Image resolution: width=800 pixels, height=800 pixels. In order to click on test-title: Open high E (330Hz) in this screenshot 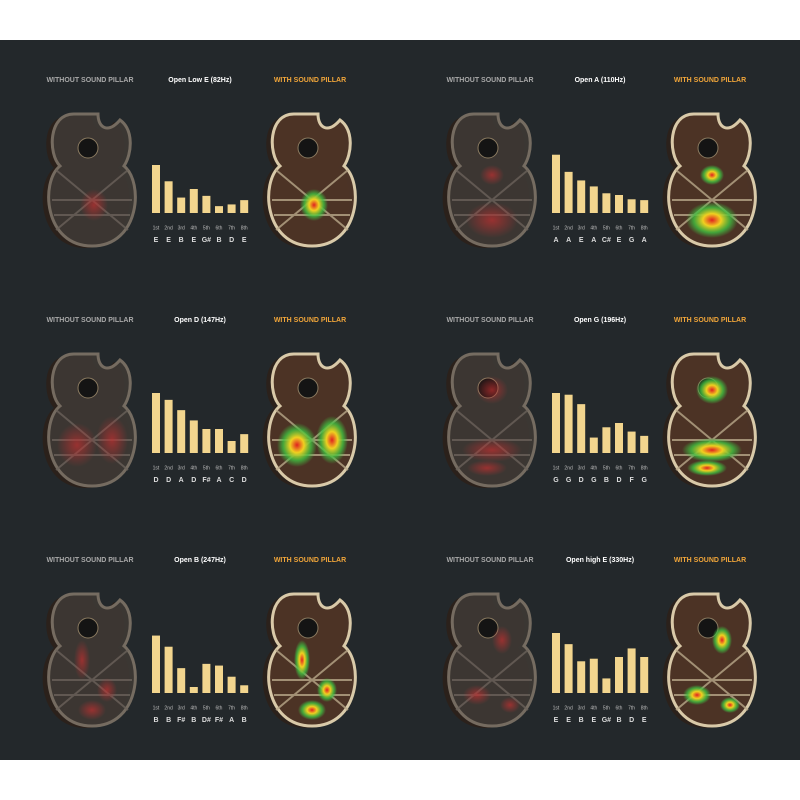, I will do `click(600, 560)`.